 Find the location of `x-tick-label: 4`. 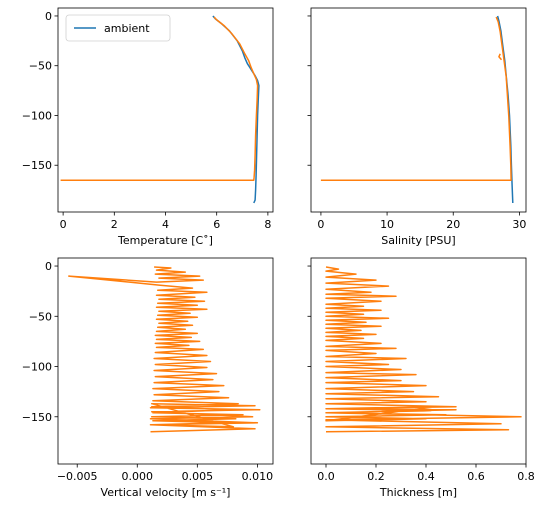

x-tick-label: 4 is located at coordinates (165, 224).